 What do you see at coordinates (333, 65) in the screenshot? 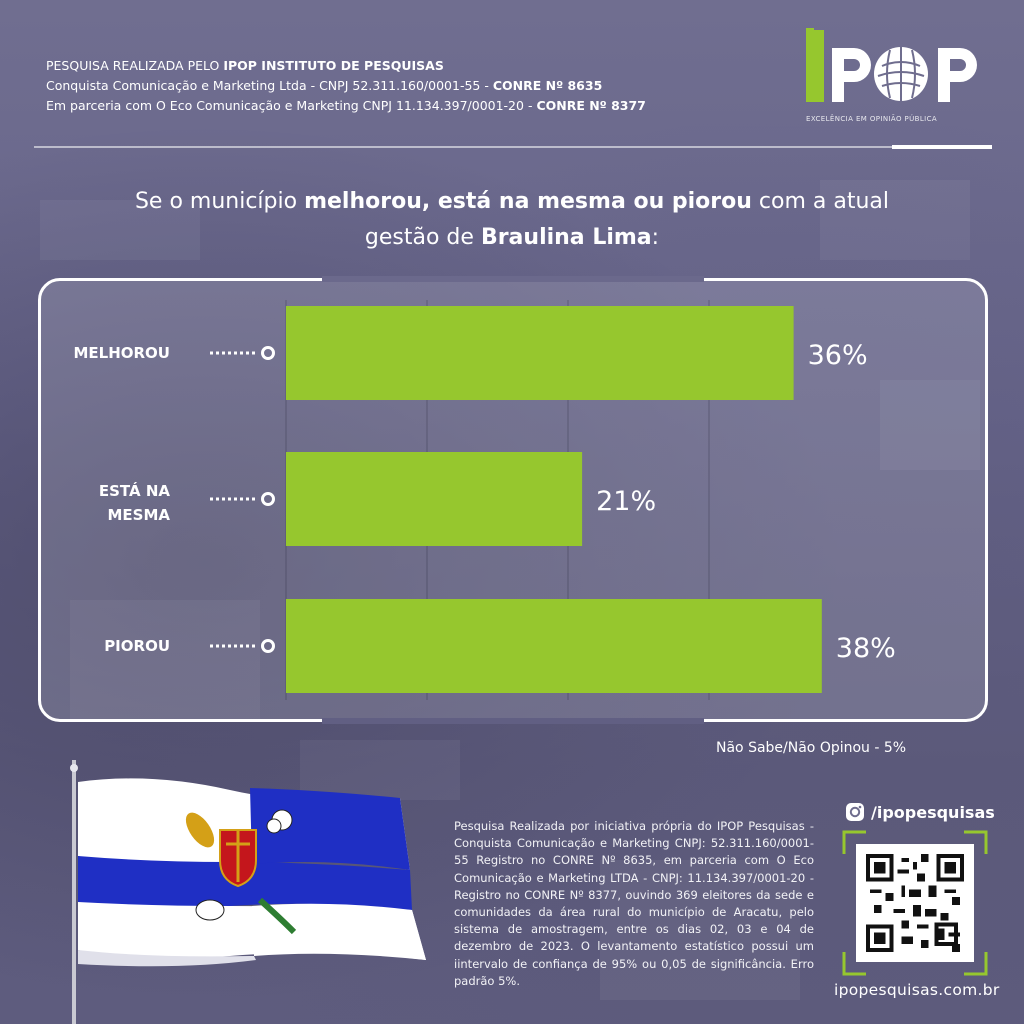
I see `header-line-1-bold: IPOP INSTITUTO DE PESQUISAS` at bounding box center [333, 65].